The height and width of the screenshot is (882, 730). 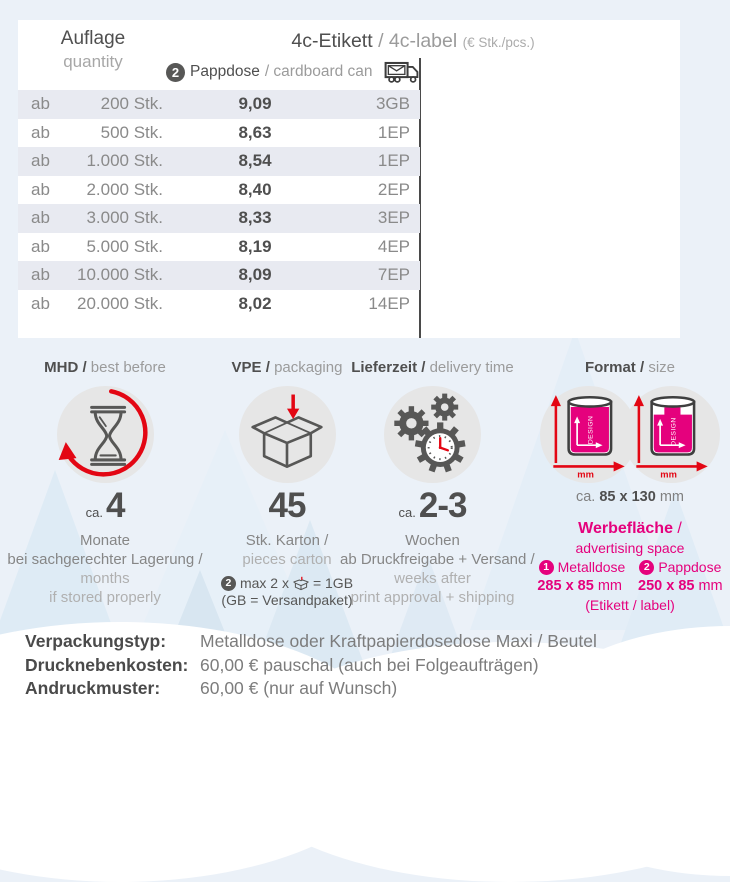 I want to click on item-size: 250 x 85, so click(x=666, y=586).